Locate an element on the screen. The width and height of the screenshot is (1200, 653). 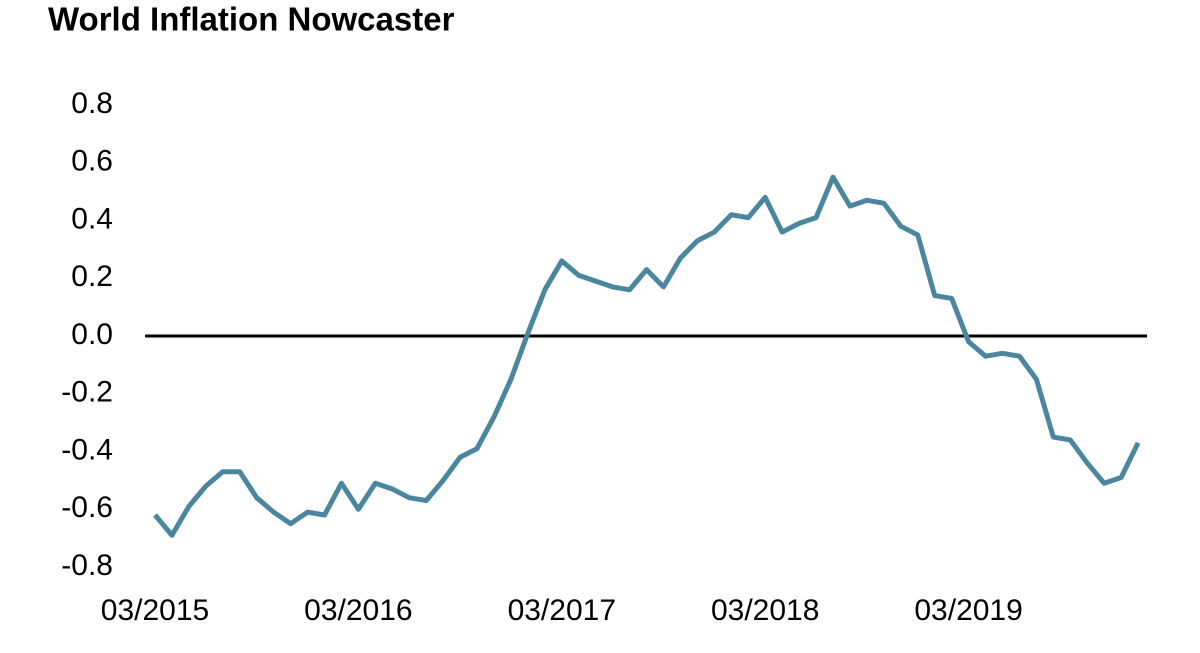
y-tick-label: 0.4 is located at coordinates (92, 218).